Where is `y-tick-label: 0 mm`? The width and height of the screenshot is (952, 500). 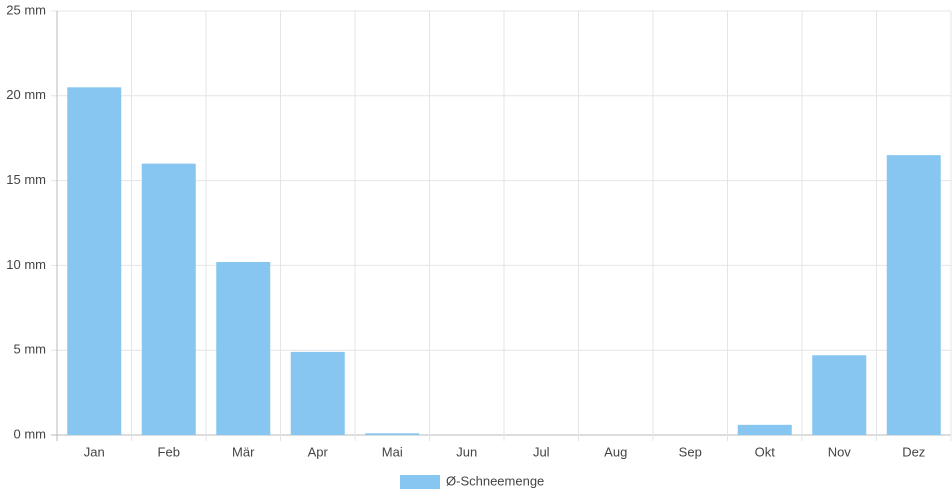
y-tick-label: 0 mm is located at coordinates (30, 433).